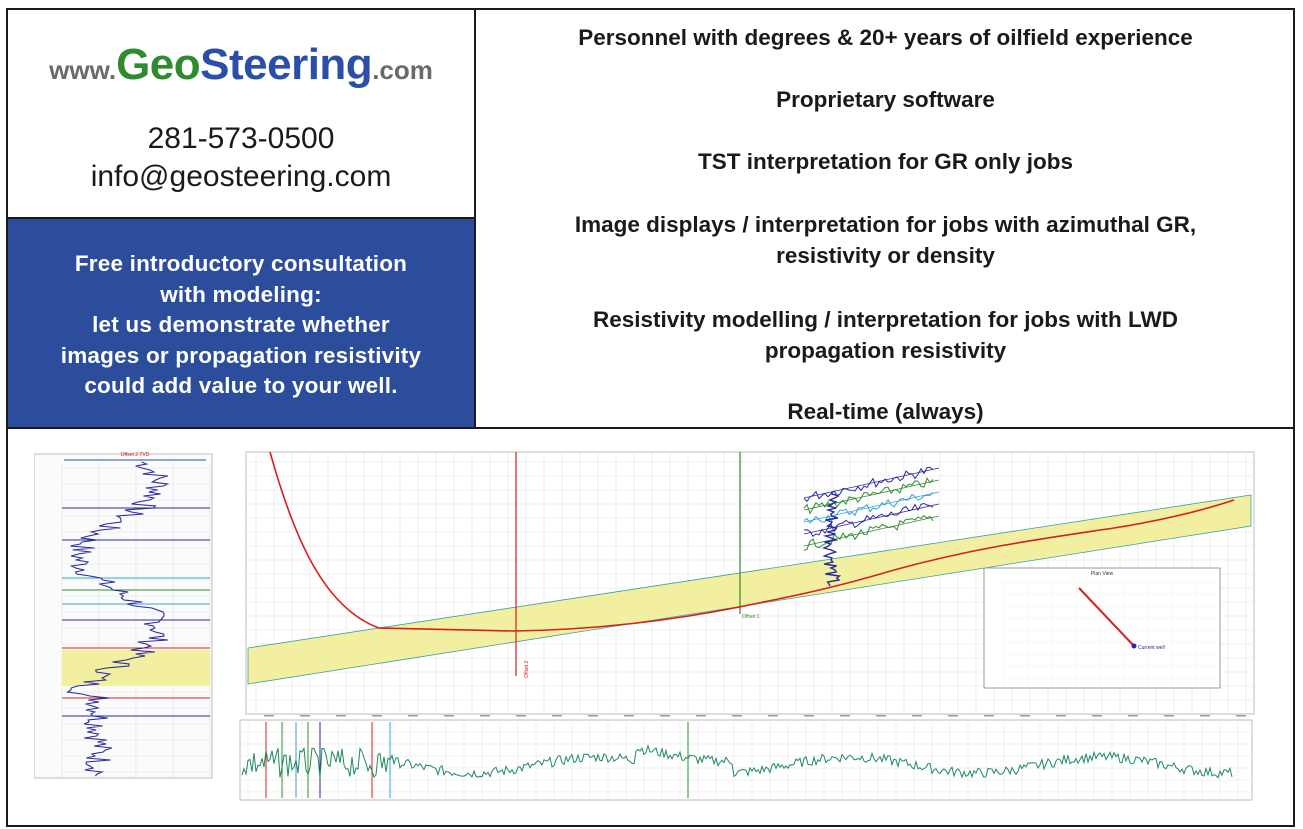  Describe the element at coordinates (241, 263) in the screenshot. I see `promo-line: Free introductory consultation` at that location.